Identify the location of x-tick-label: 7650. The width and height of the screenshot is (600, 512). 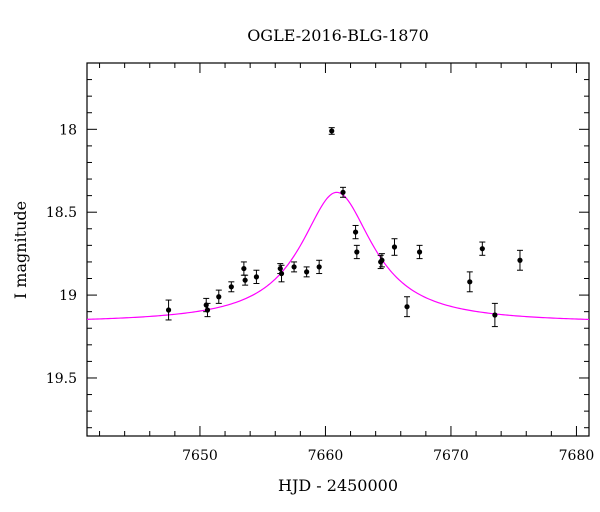
(200, 456).